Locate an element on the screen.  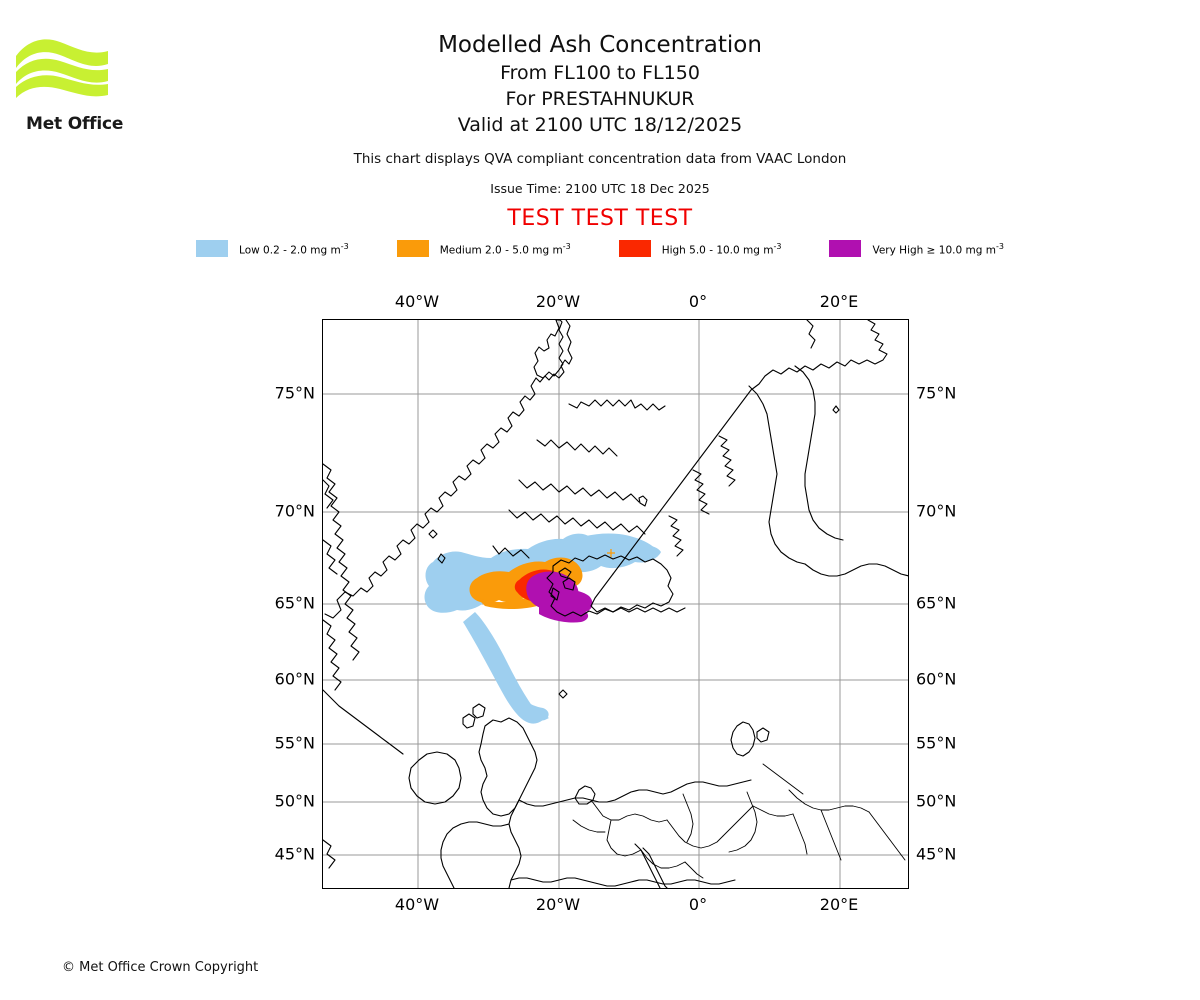
coastline-france-iberia is located at coordinates (475, 854).